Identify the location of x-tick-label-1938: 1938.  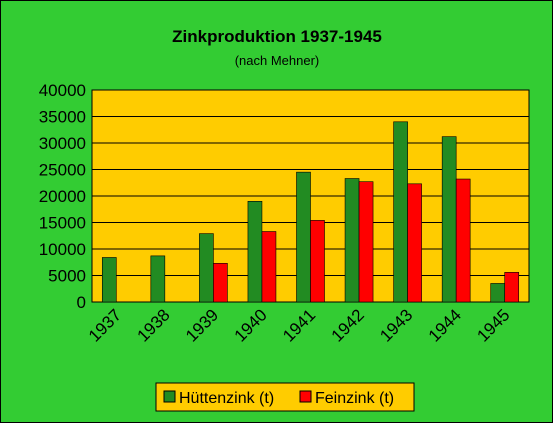
(153, 325).